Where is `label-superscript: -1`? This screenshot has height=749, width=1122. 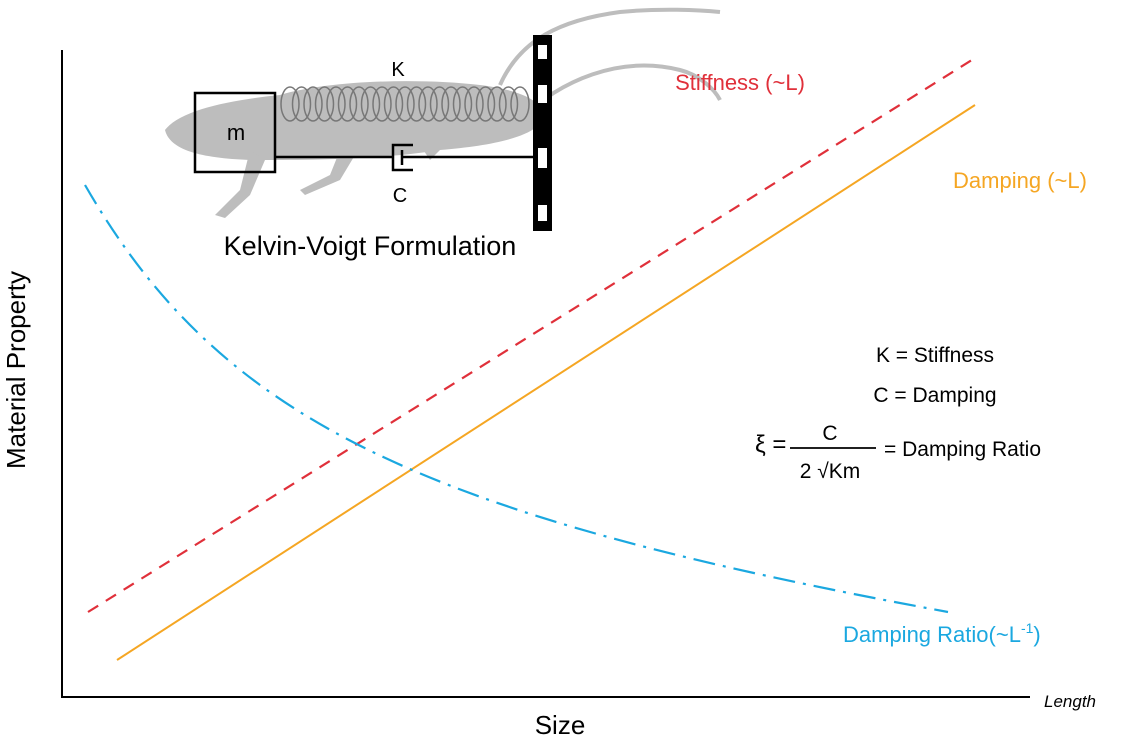
label-superscript: -1 is located at coordinates (1027, 628).